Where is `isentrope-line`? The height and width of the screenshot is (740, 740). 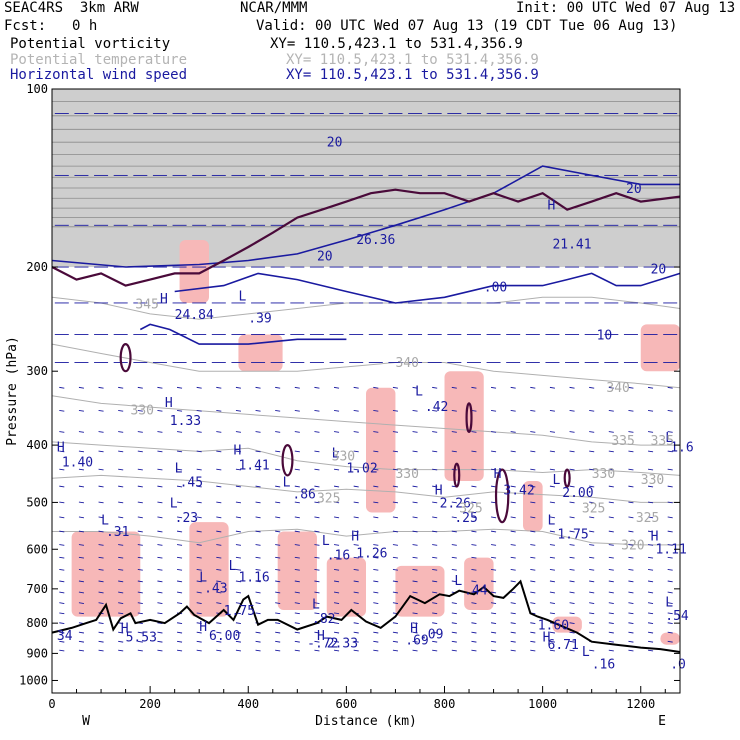 isentrope-line is located at coordinates (365, 488).